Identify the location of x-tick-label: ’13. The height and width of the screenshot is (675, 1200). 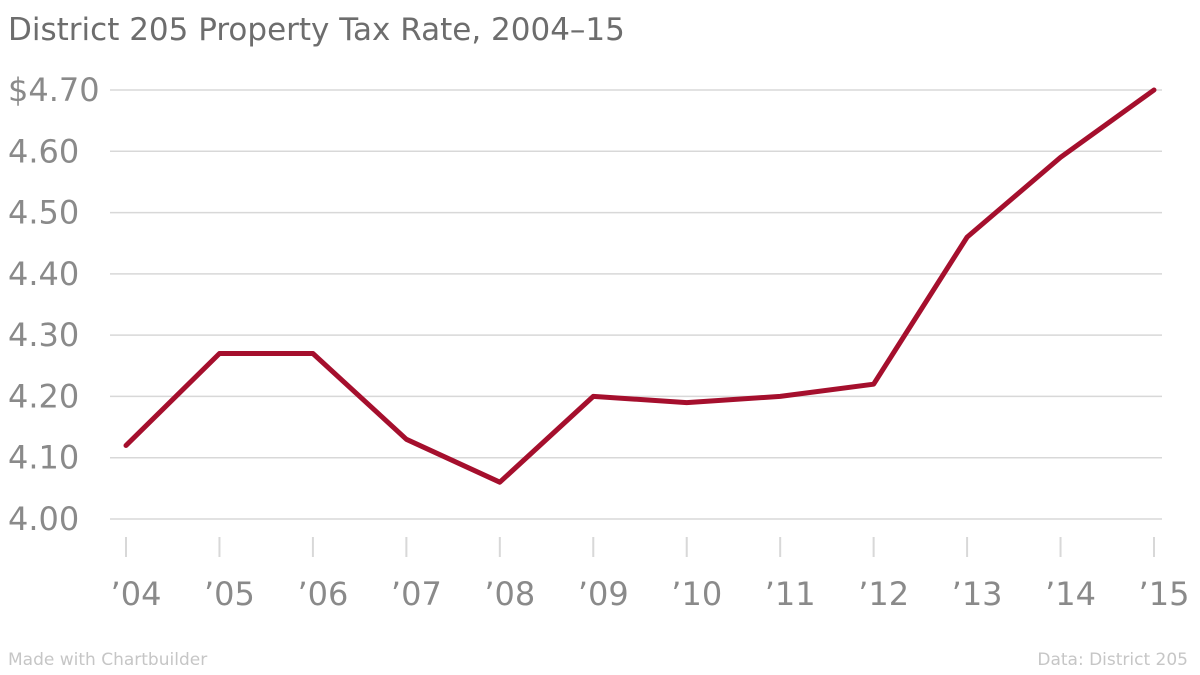
(977, 594).